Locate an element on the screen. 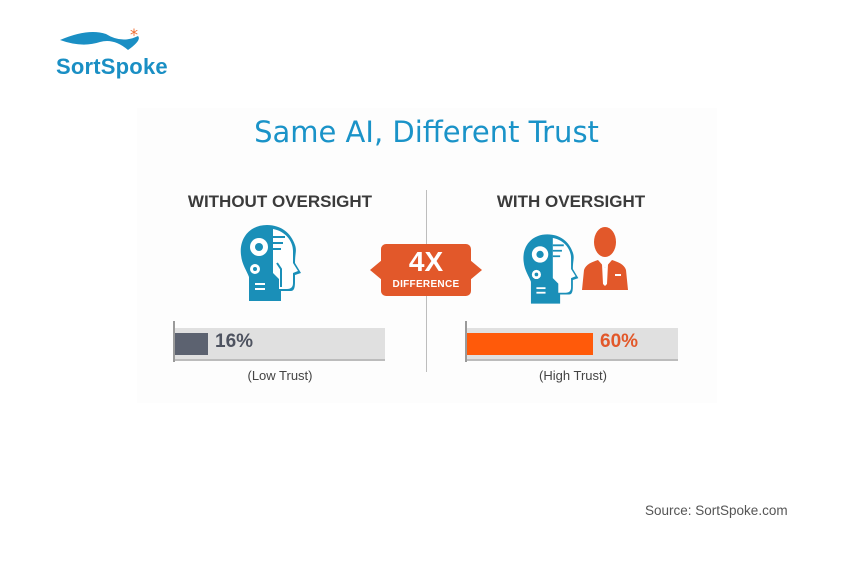 This screenshot has width=853, height=568. bar-axis-left is located at coordinates (174, 341).